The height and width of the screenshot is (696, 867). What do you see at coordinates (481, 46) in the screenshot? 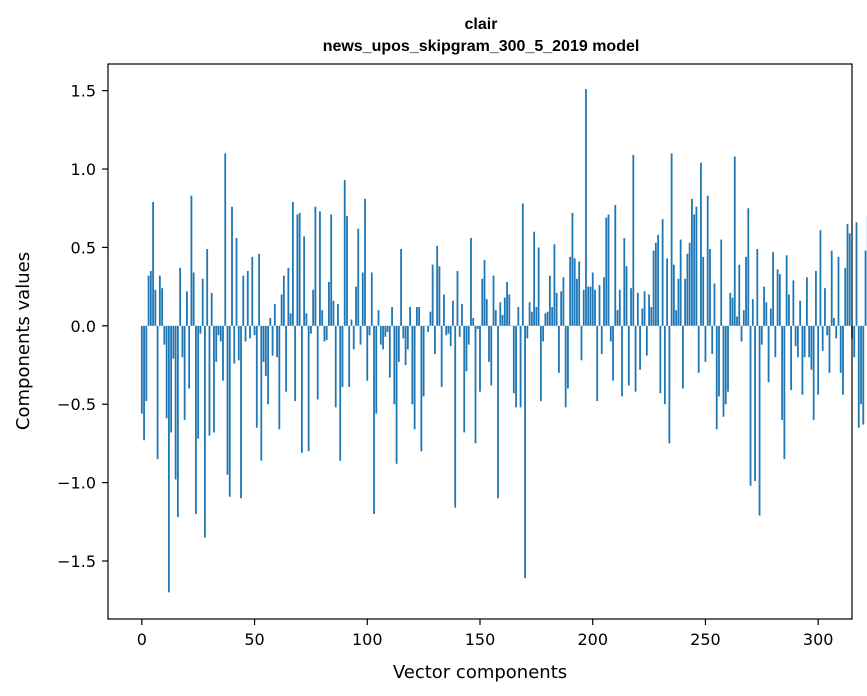
I see `chart-title-line2: news_upos_skipgram_300_5_2019 model` at bounding box center [481, 46].